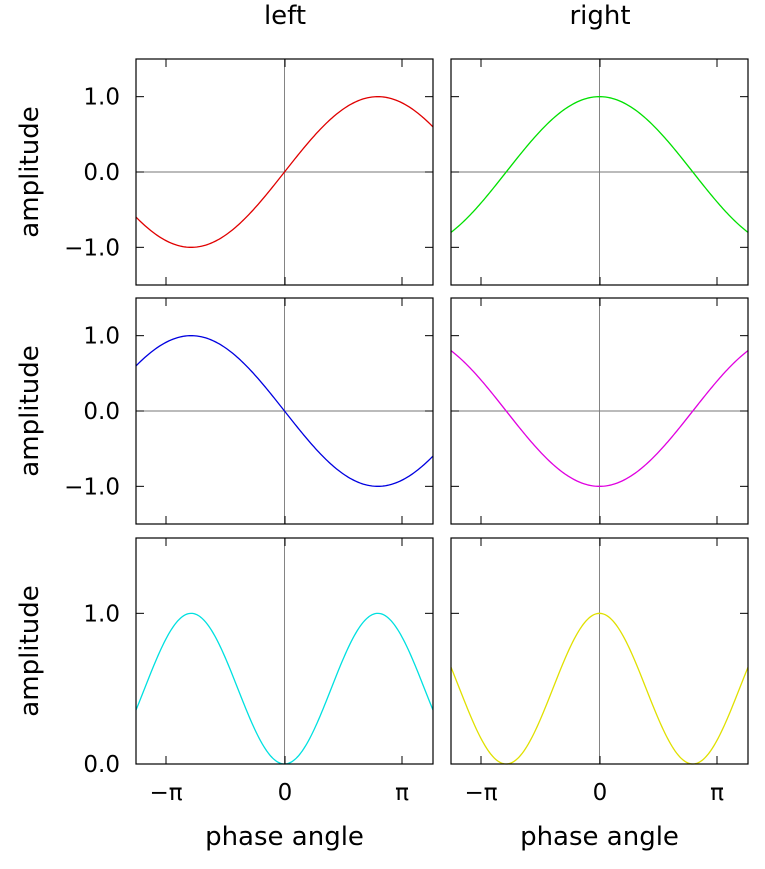 The width and height of the screenshot is (765, 869). I want to click on panel-2-right: −π 0 π phase angle, so click(599, 694).